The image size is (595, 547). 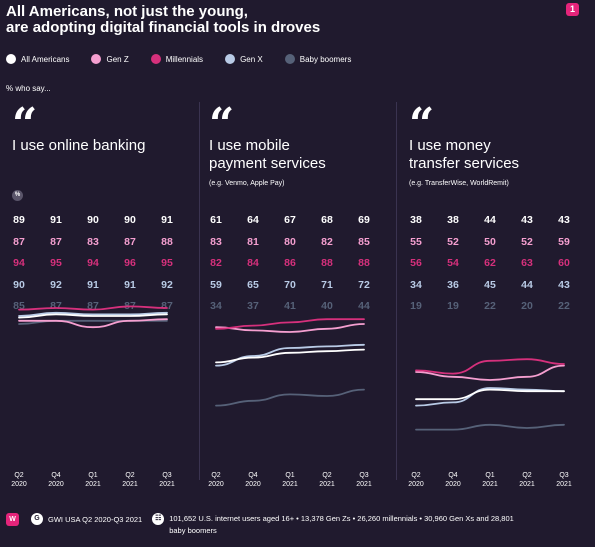 I want to click on value-row-gen-z: 83 81 80 82 85, so click(x=294, y=243).